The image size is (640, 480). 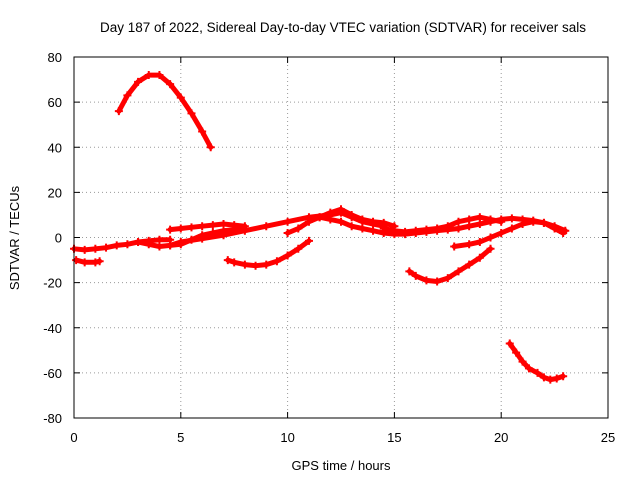 I want to click on y-tick-label: 20, so click(x=55, y=192).